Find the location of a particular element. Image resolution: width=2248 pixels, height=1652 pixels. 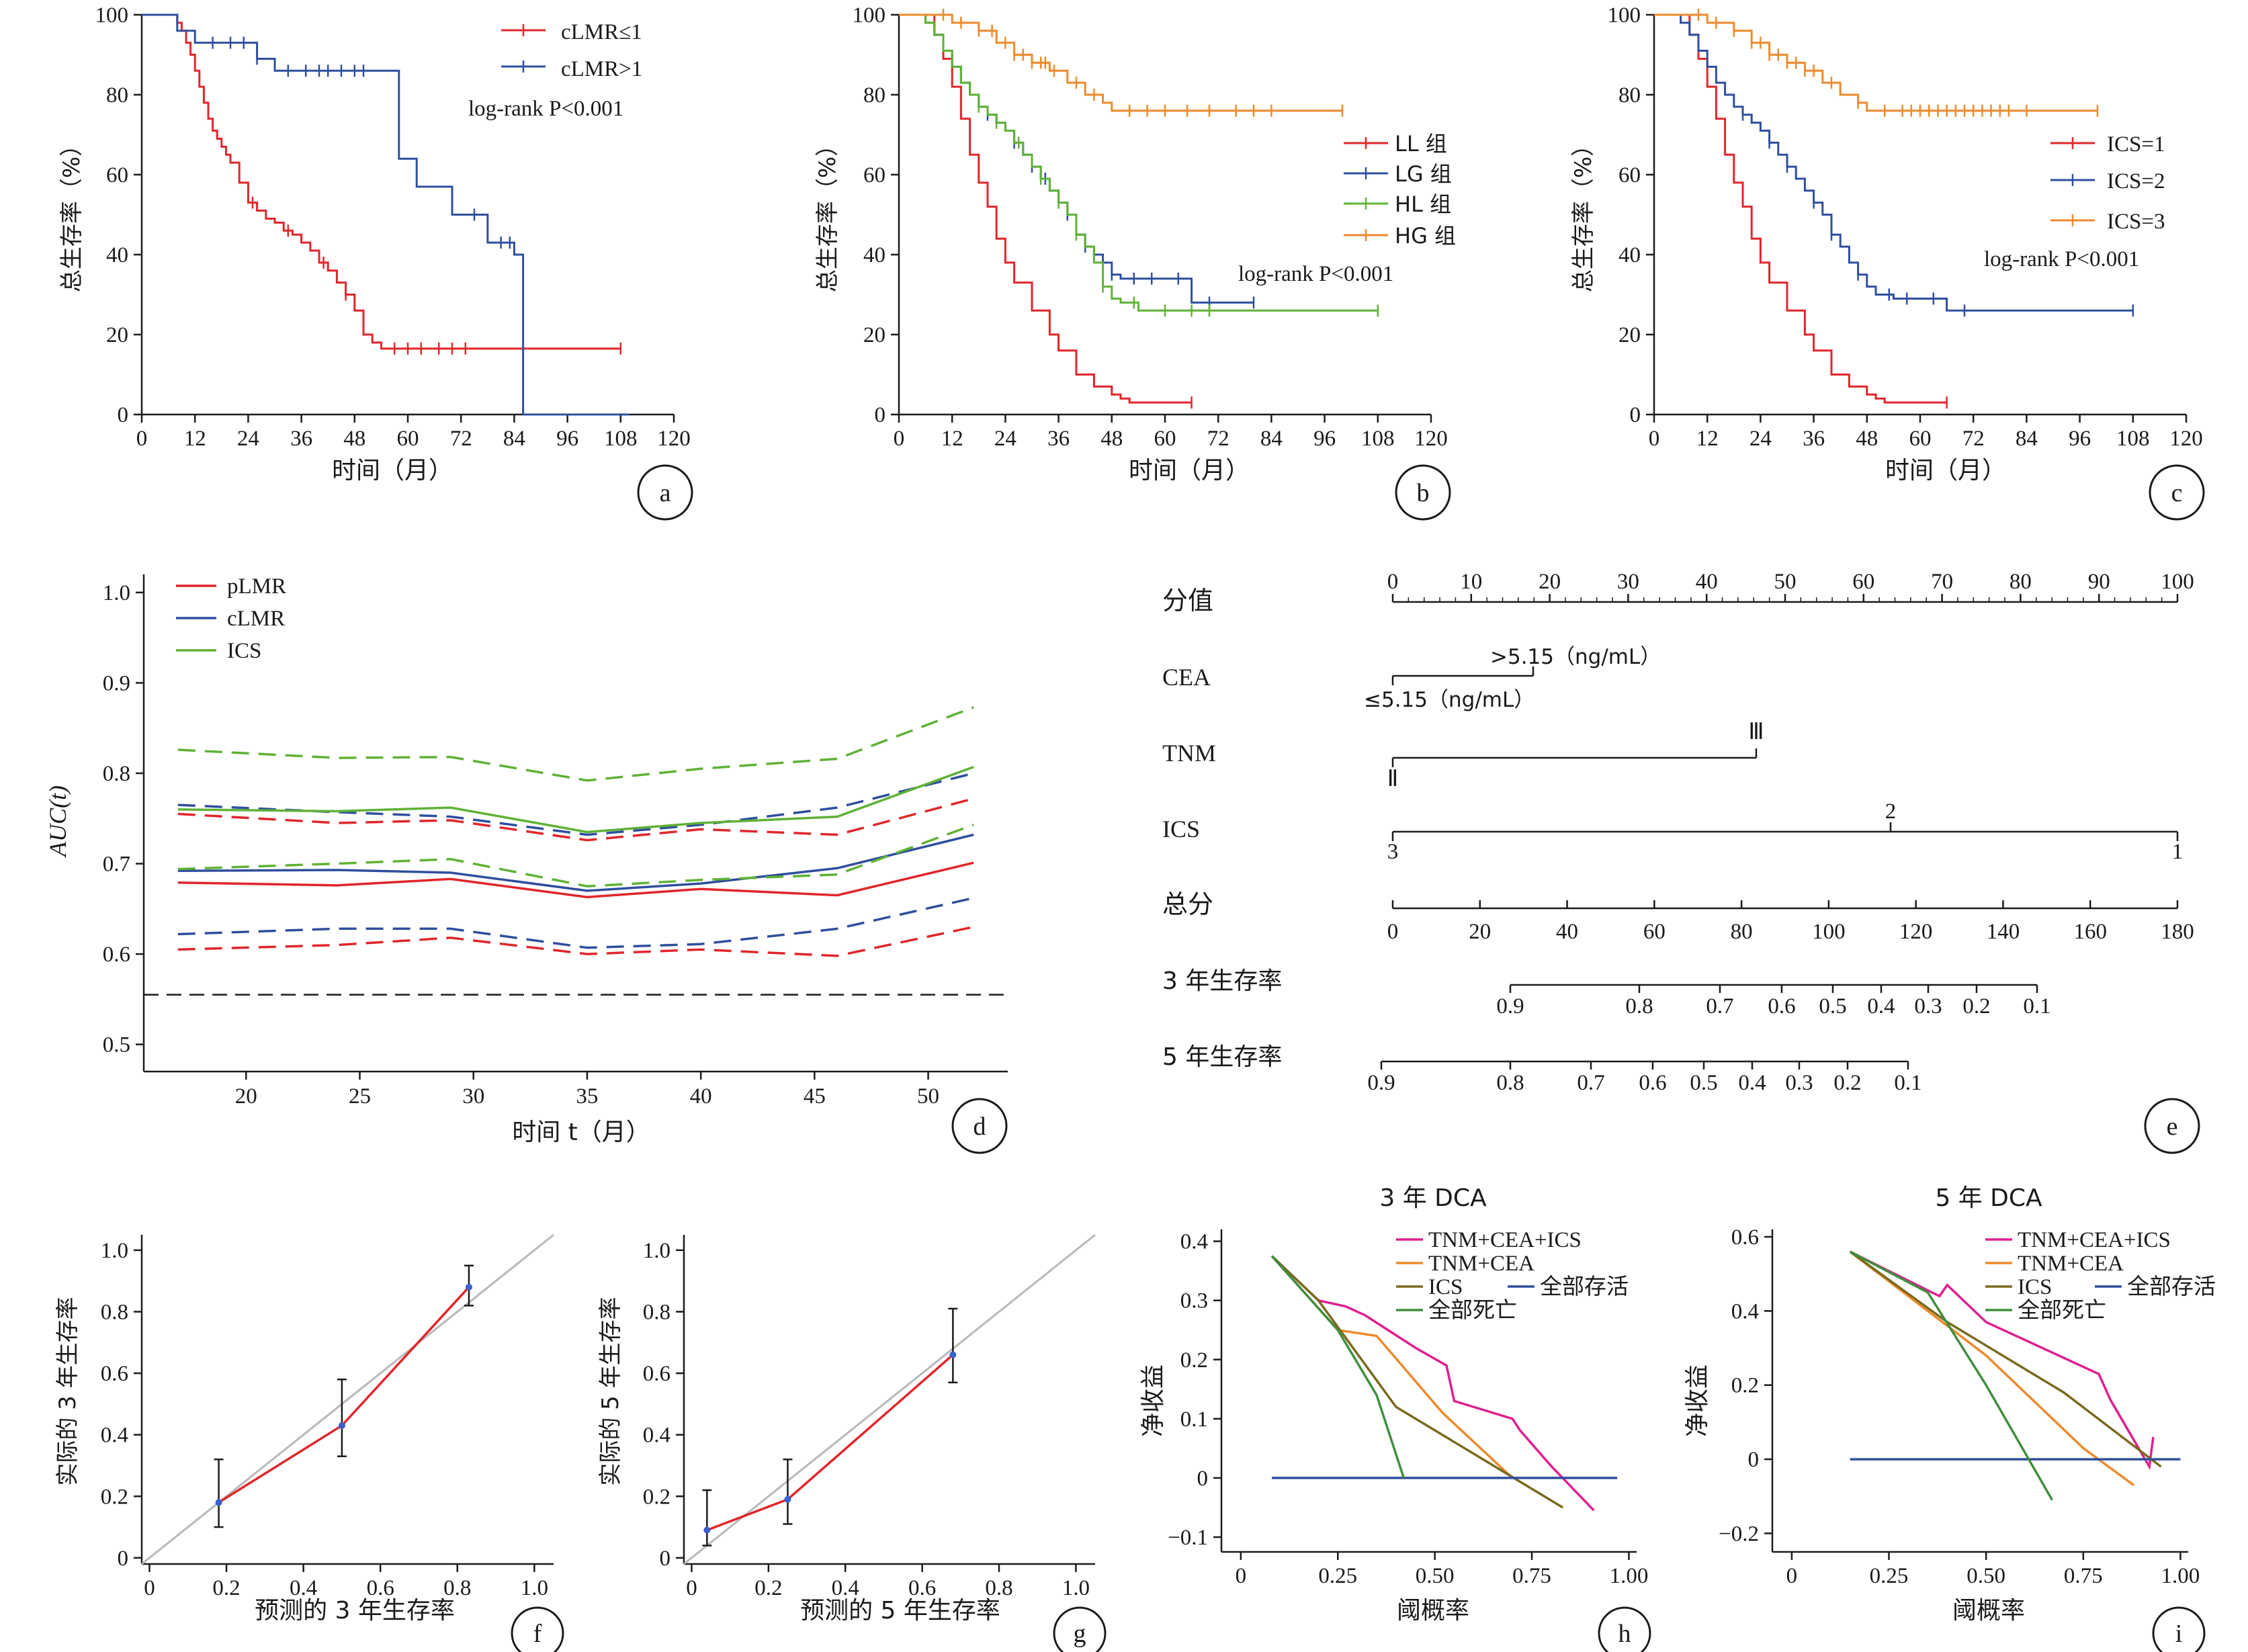

panel-b-xlabel: 时间（月） is located at coordinates (1189, 470).